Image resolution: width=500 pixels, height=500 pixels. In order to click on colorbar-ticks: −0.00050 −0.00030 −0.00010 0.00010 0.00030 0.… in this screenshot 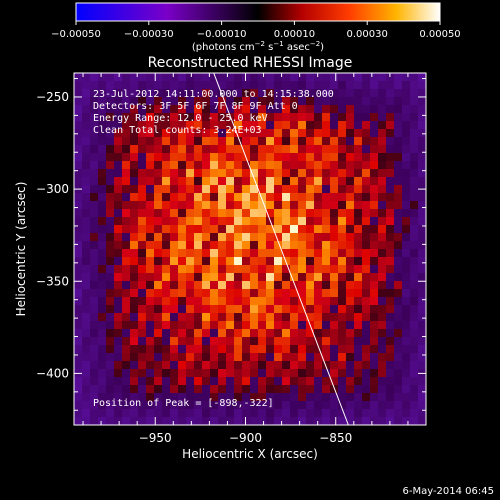, I will do `click(256, 30)`.